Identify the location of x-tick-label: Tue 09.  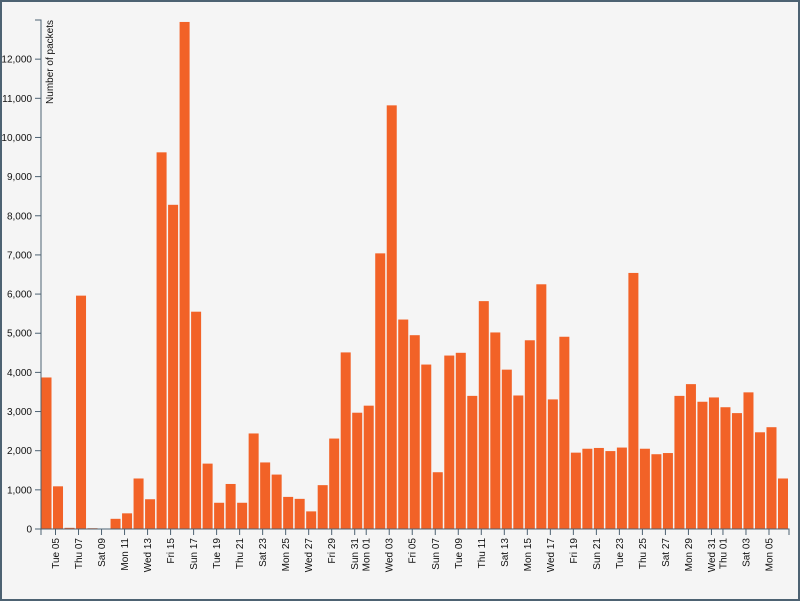
(459, 553).